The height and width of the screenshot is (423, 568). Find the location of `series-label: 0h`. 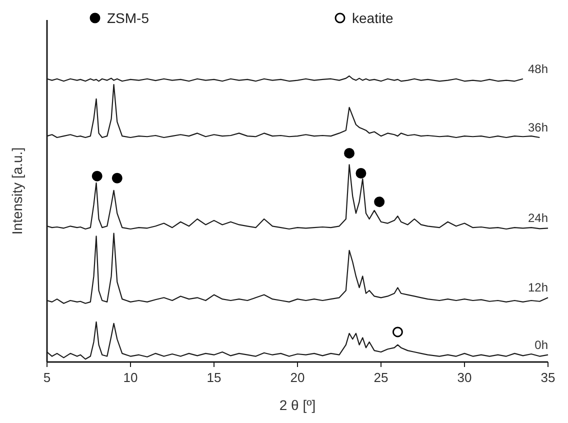

series-label: 0h is located at coordinates (541, 345).